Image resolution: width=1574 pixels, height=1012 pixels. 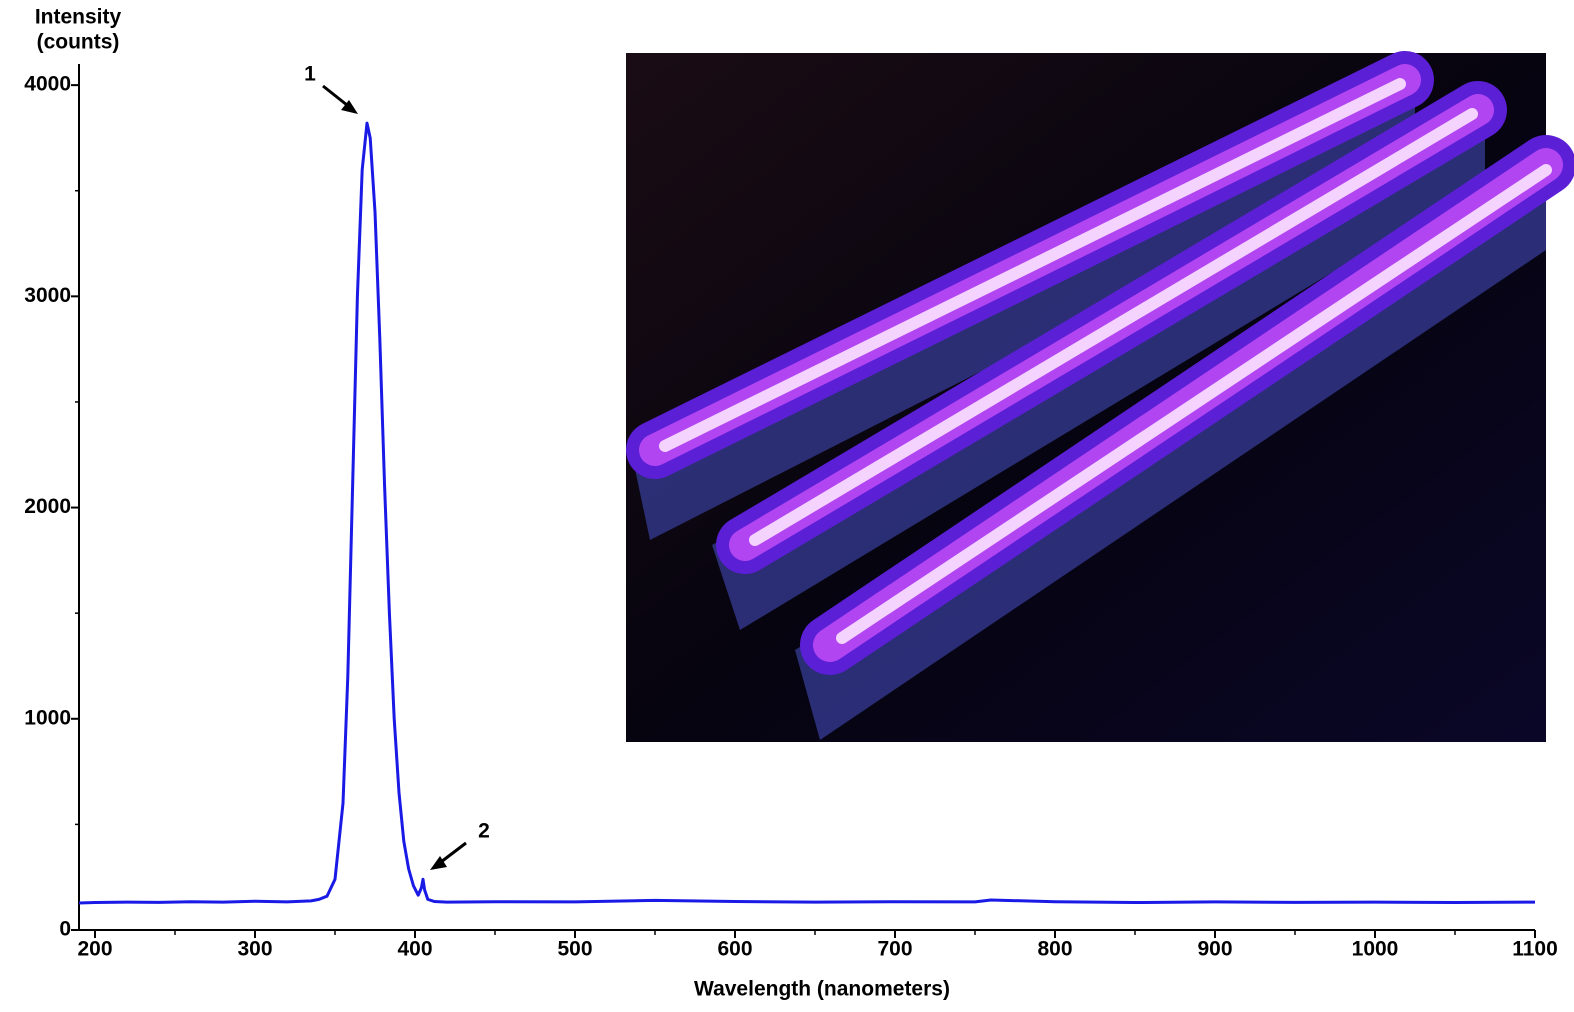 What do you see at coordinates (484, 831) in the screenshot?
I see `annotation: 2` at bounding box center [484, 831].